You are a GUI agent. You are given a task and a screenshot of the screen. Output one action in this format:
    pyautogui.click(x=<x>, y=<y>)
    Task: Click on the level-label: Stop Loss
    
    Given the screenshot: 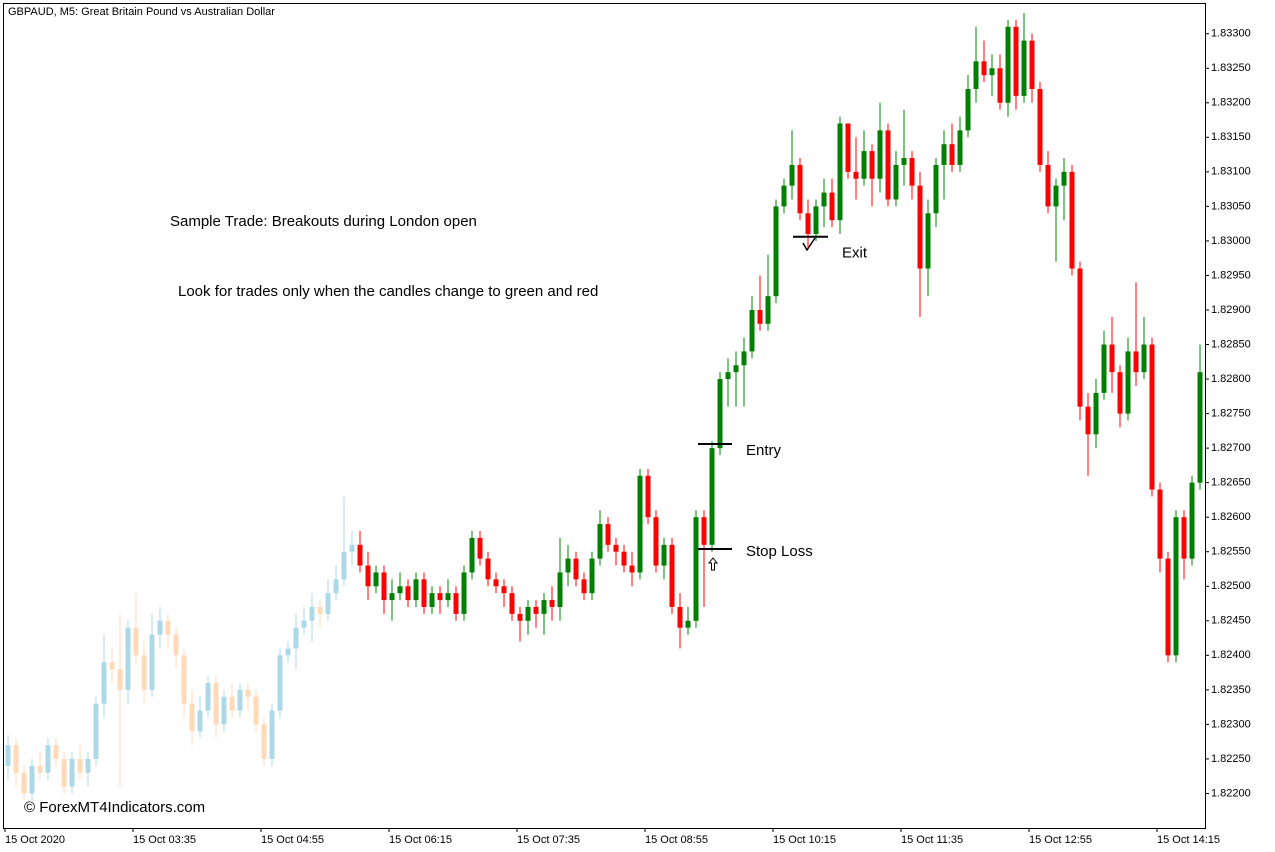 What is the action you would take?
    pyautogui.click(x=779, y=551)
    